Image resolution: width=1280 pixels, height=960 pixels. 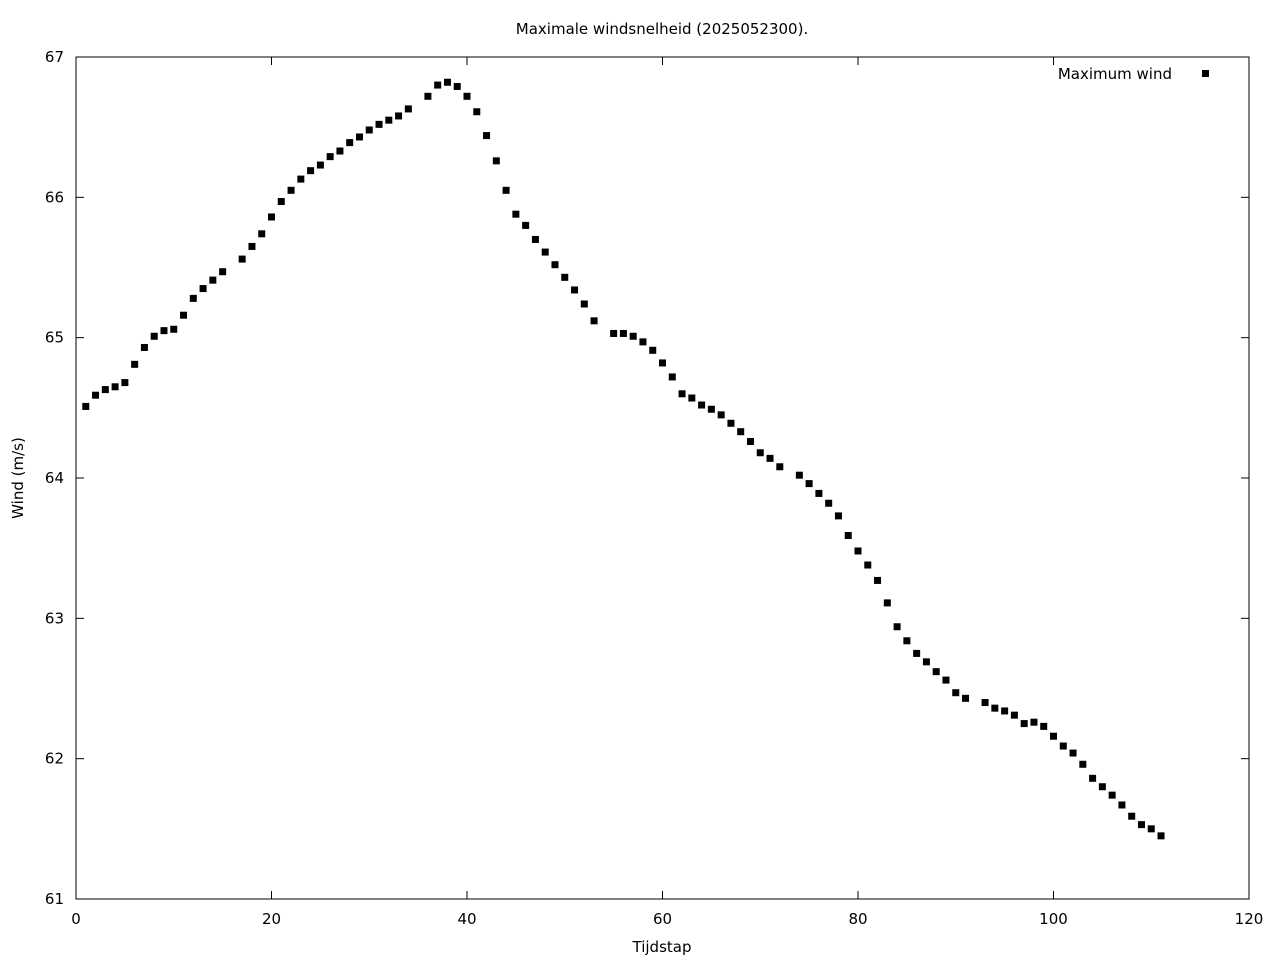 I want to click on x-tick-label: 60, so click(x=662, y=919).